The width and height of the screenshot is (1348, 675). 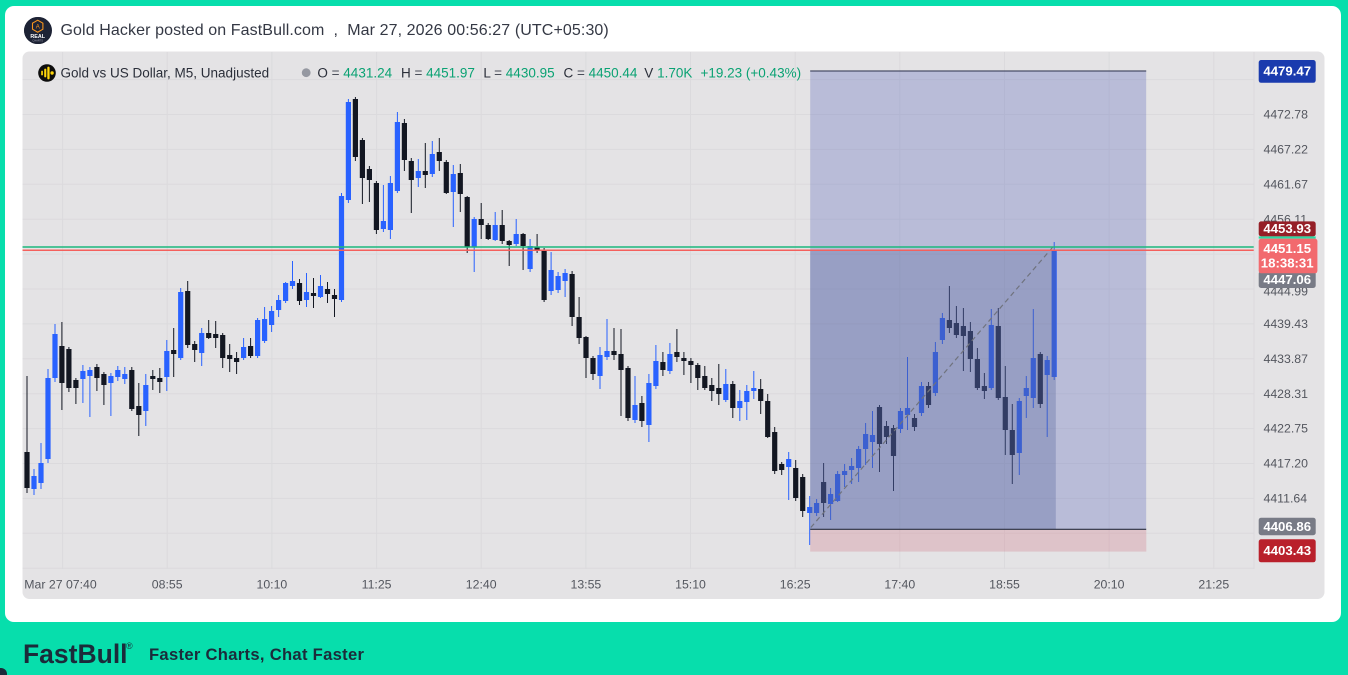 I want to click on svg-text: 4428.31, so click(x=1286, y=394).